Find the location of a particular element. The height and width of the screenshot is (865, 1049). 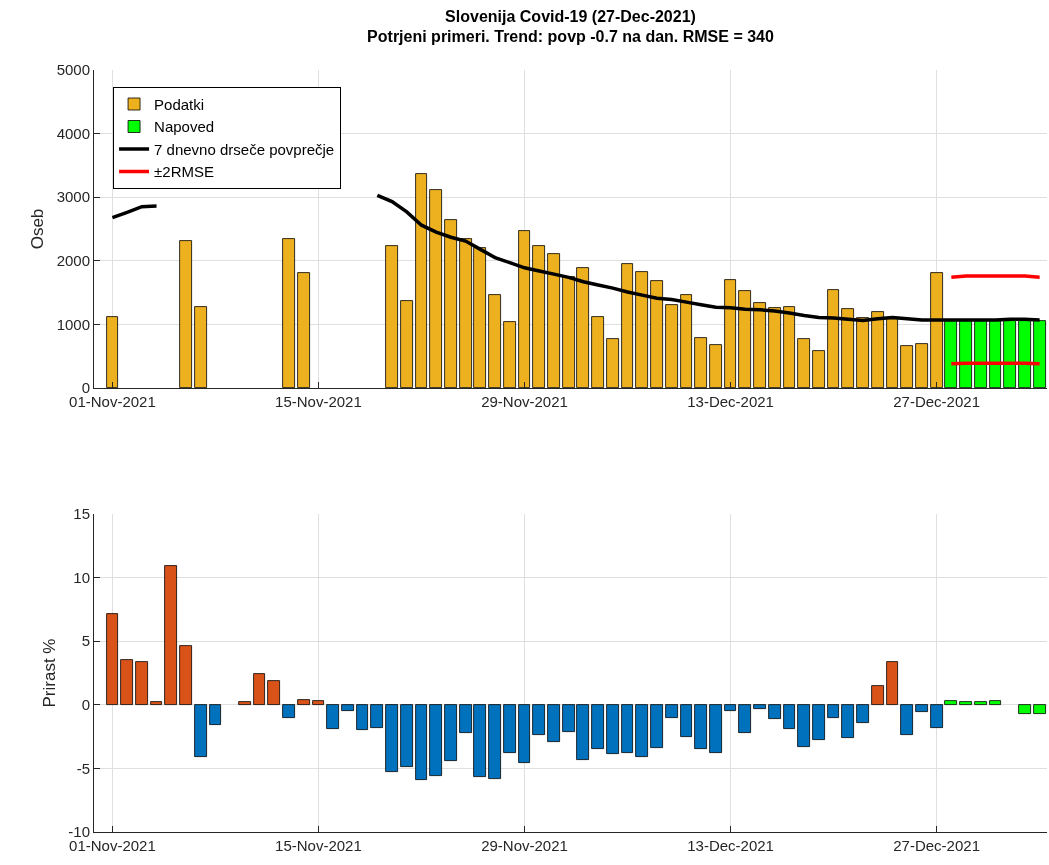

y-tick-label: 5 is located at coordinates (85, 641).